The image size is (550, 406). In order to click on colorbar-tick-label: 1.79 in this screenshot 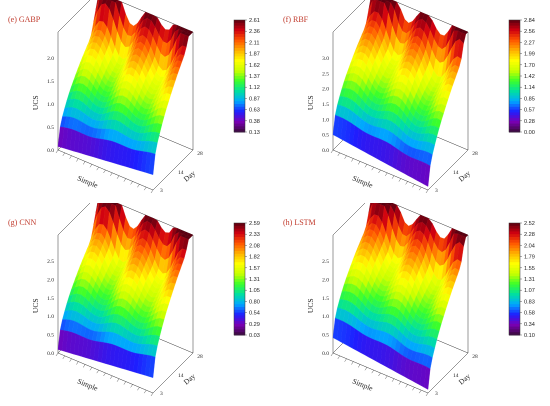, I will do `click(529, 258)`.